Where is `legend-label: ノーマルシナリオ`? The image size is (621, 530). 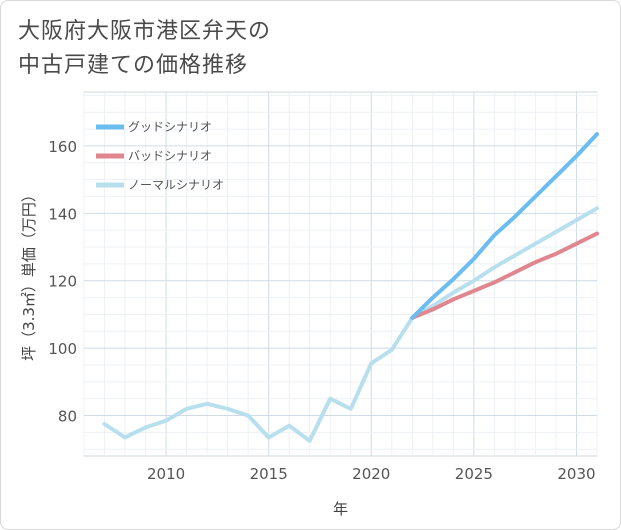 legend-label: ノーマルシナリオ is located at coordinates (176, 185).